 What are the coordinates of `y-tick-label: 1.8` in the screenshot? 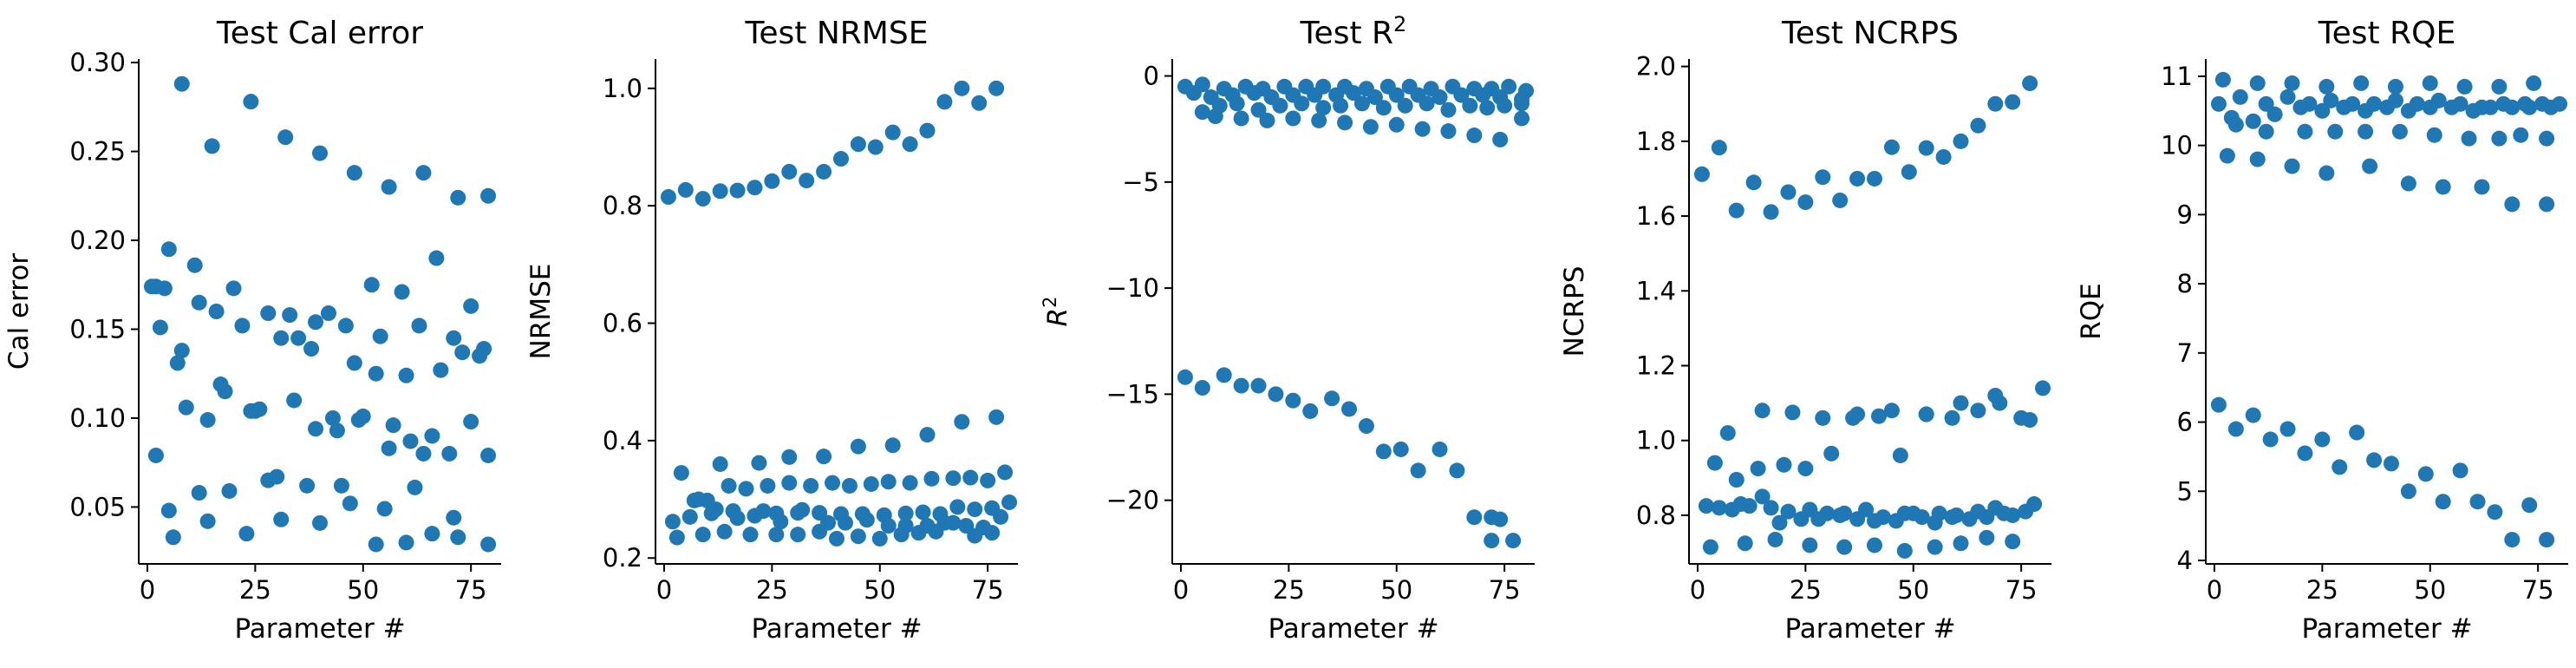 It's located at (1656, 141).